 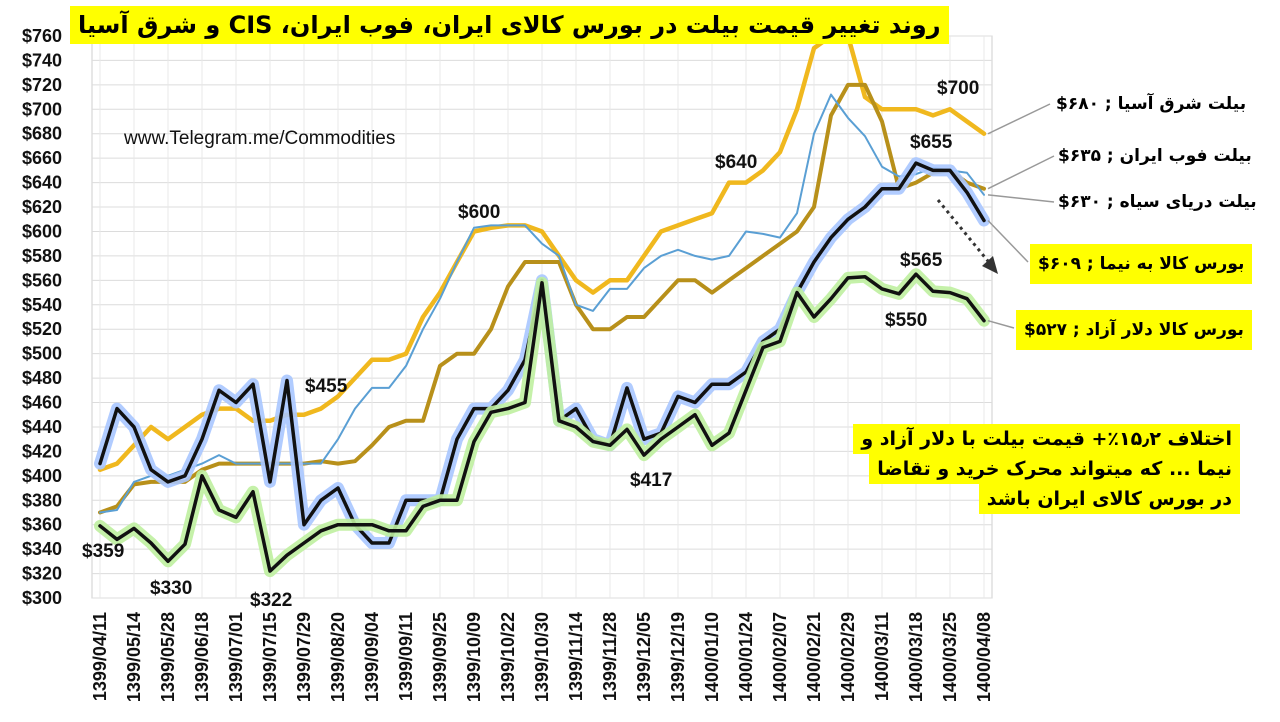 What do you see at coordinates (1046, 439) in the screenshot?
I see `note-line-1: اختلاف ۱۵٫۲٪+ قیمت بیلت با دلار آزاد و` at bounding box center [1046, 439].